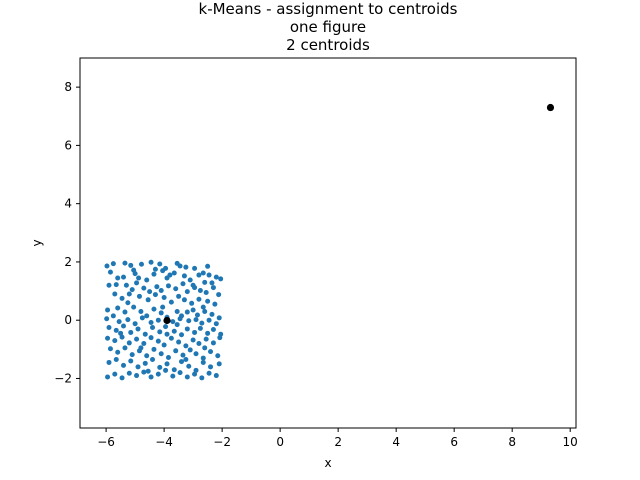 The width and height of the screenshot is (640, 480). I want to click on x-axis-ticks: −6 −4 −2 0 2 4 6 8 10, so click(337, 438).